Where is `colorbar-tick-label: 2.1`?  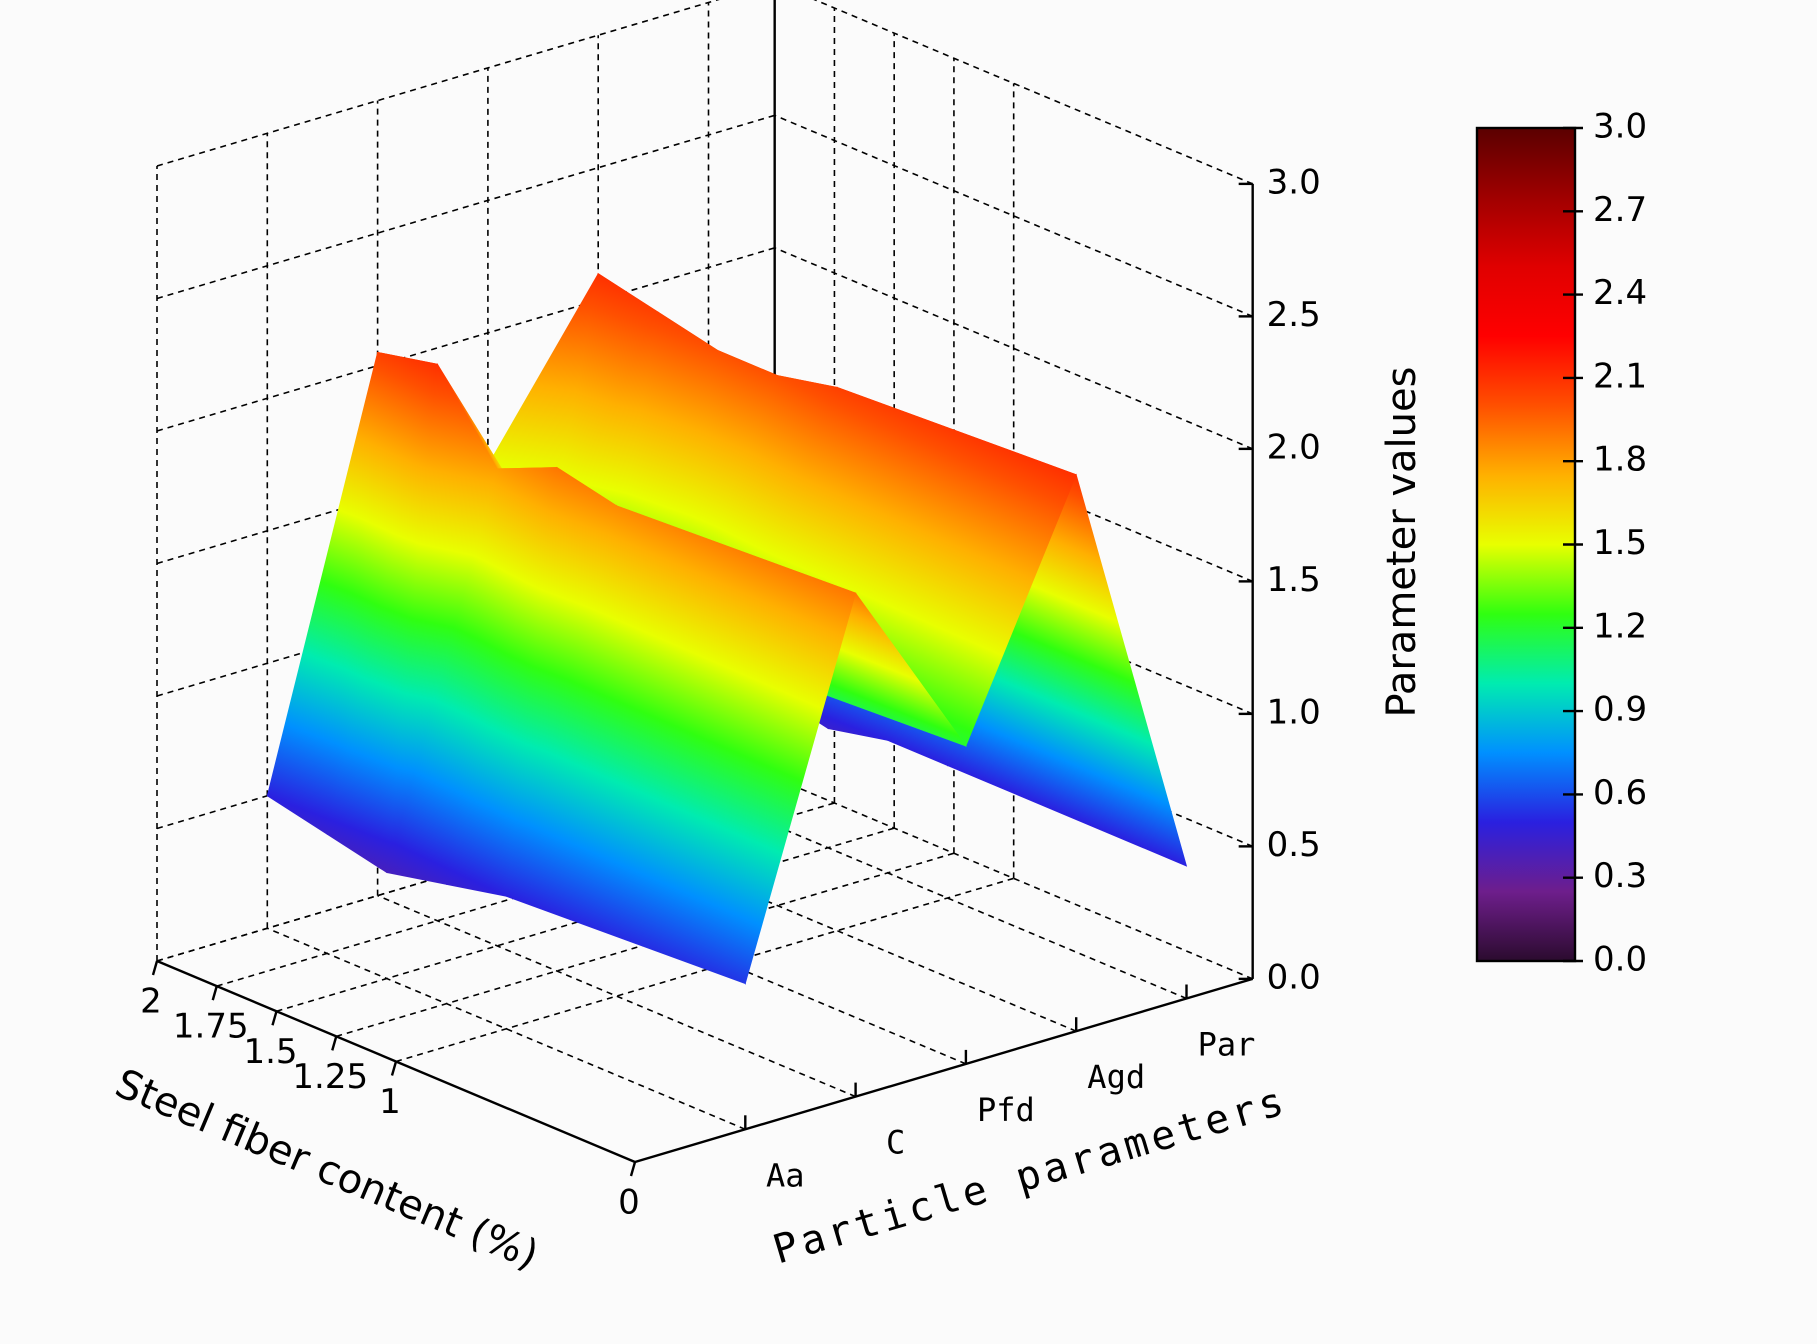
colorbar-tick-label: 2.1 is located at coordinates (1620, 376).